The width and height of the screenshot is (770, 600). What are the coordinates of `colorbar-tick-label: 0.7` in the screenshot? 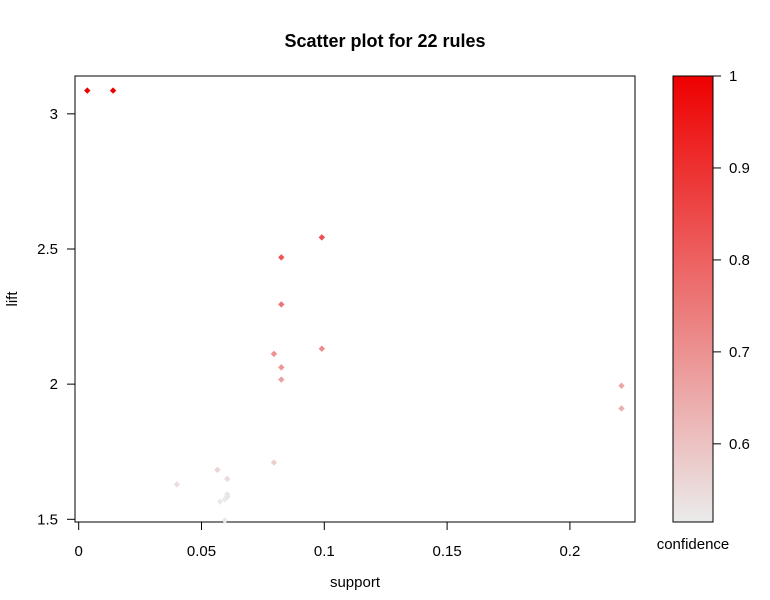 It's located at (739, 352).